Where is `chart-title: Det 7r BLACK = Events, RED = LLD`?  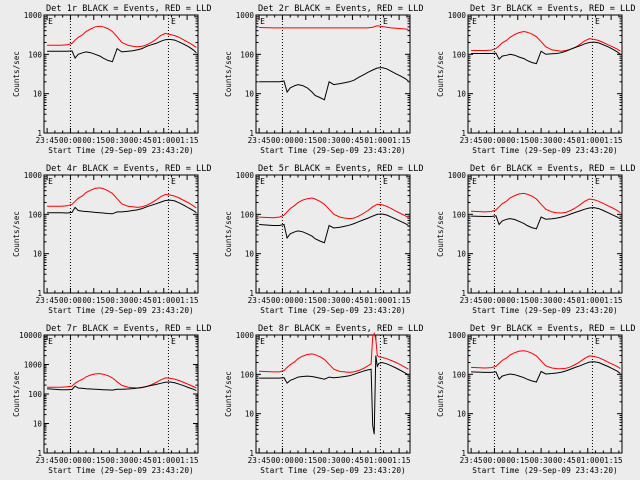 chart-title: Det 7r BLACK = Events, RED = LLD is located at coordinates (129, 329).